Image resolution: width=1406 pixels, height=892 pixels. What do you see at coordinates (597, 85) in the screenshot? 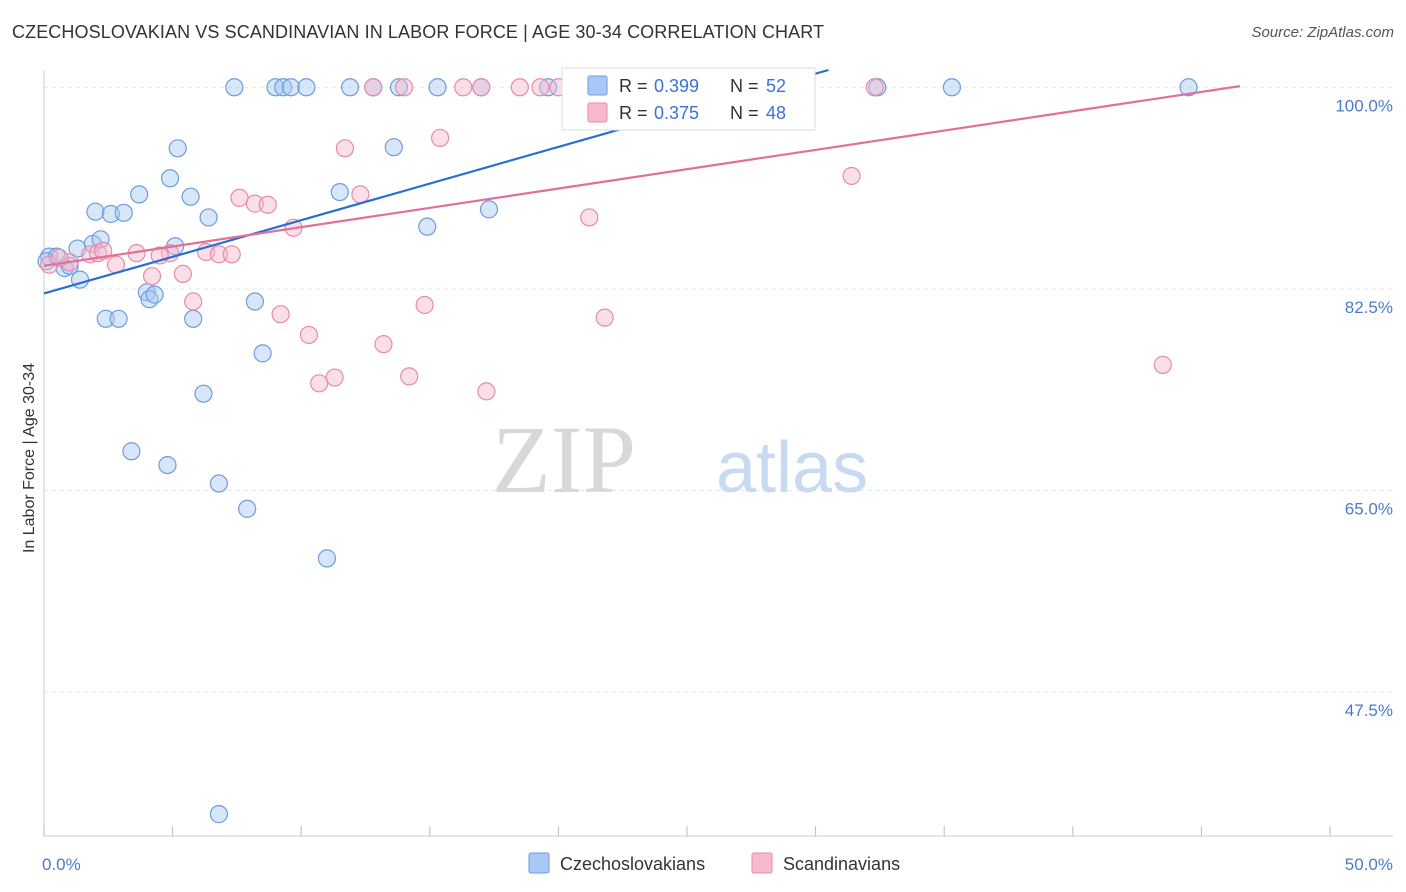
I see `legend-swatch-czechoslovakians` at bounding box center [597, 85].